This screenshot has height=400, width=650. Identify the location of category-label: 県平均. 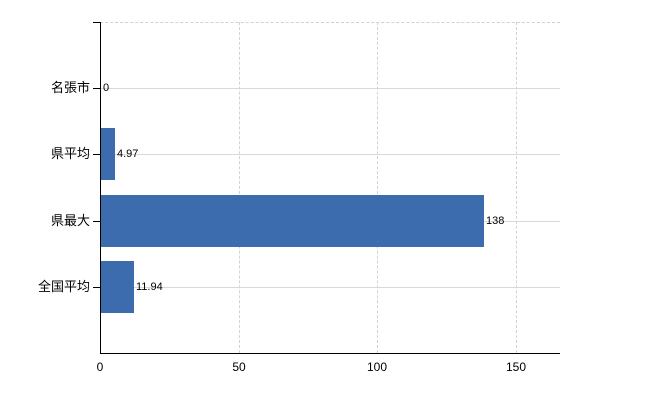
(70, 153).